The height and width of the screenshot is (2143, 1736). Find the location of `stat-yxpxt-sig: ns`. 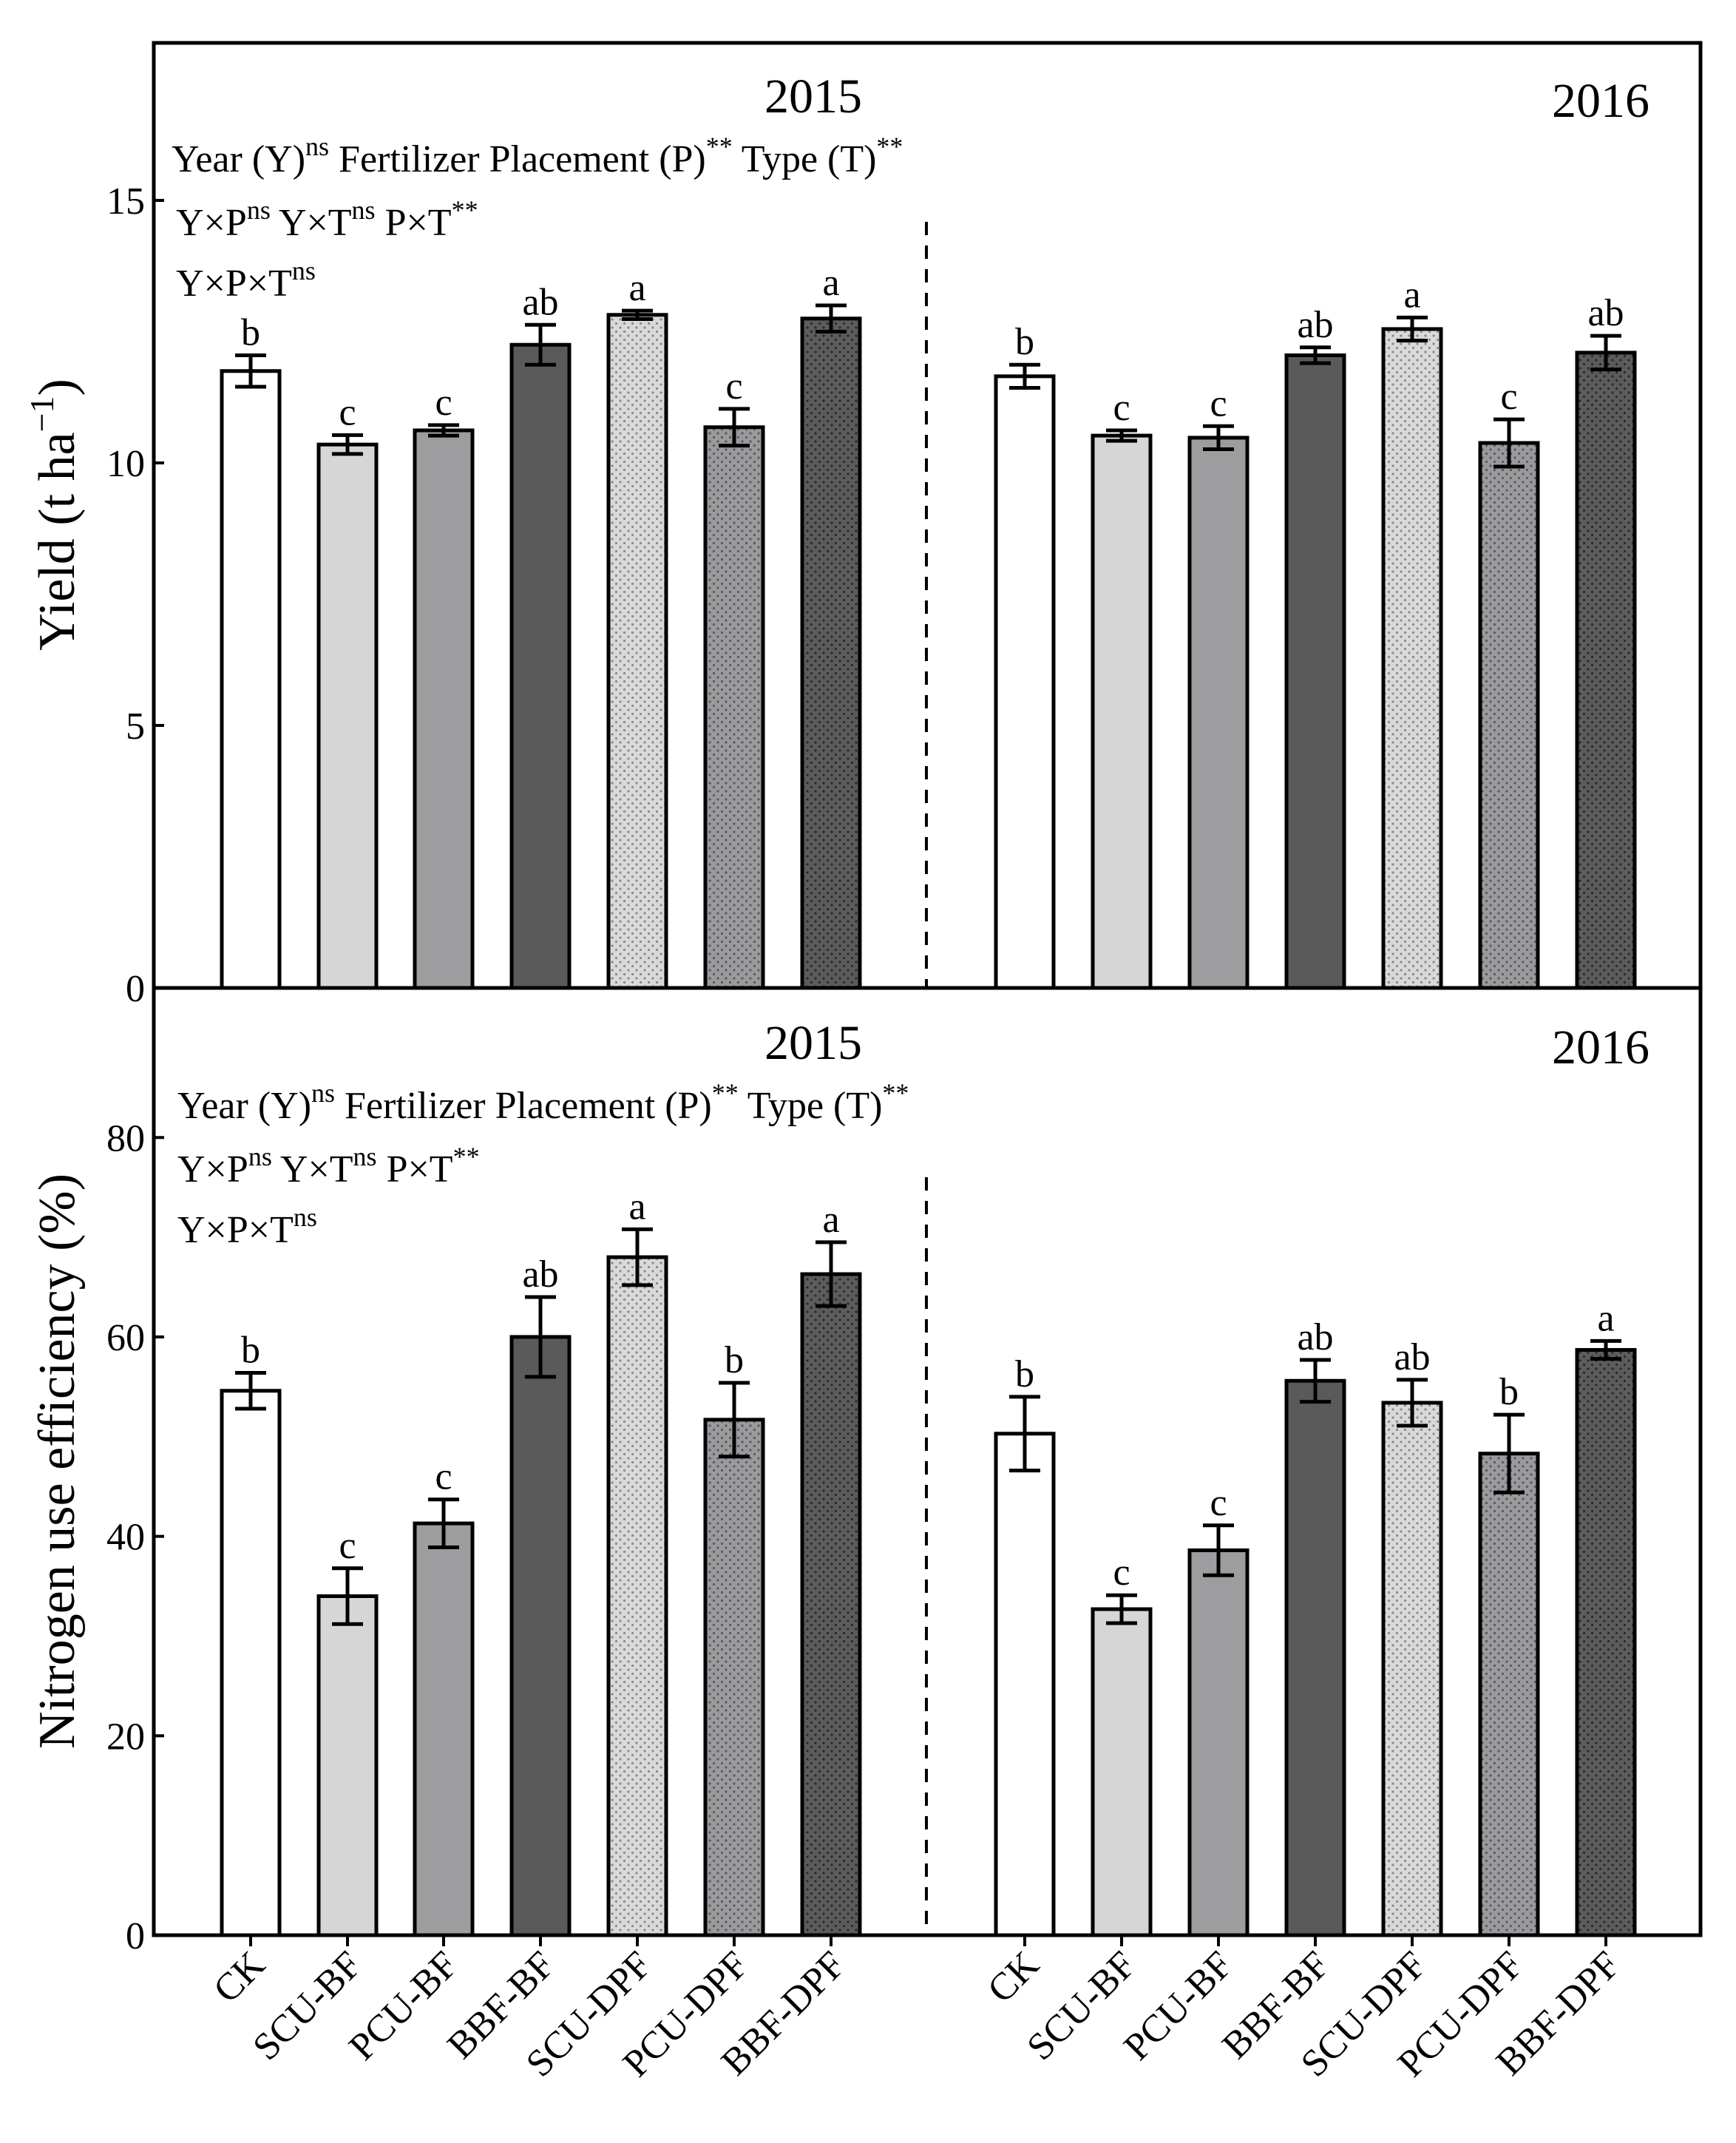

stat-yxpxt-sig: ns is located at coordinates (305, 1217).